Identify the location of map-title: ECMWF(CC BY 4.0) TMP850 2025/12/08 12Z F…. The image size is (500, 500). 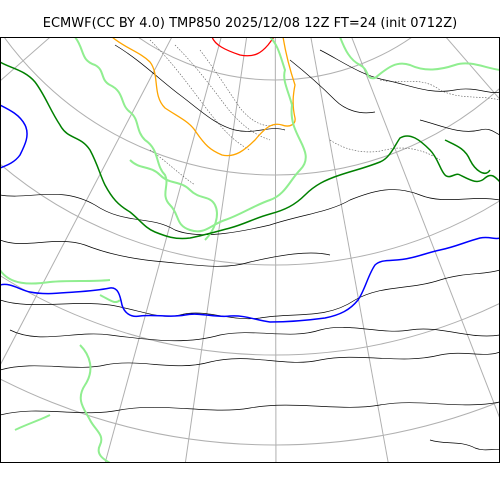
(250, 23).